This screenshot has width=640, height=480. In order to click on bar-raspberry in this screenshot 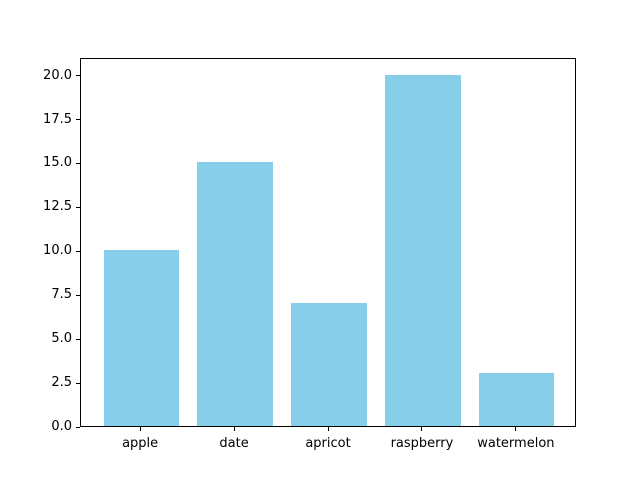, I will do `click(423, 250)`.